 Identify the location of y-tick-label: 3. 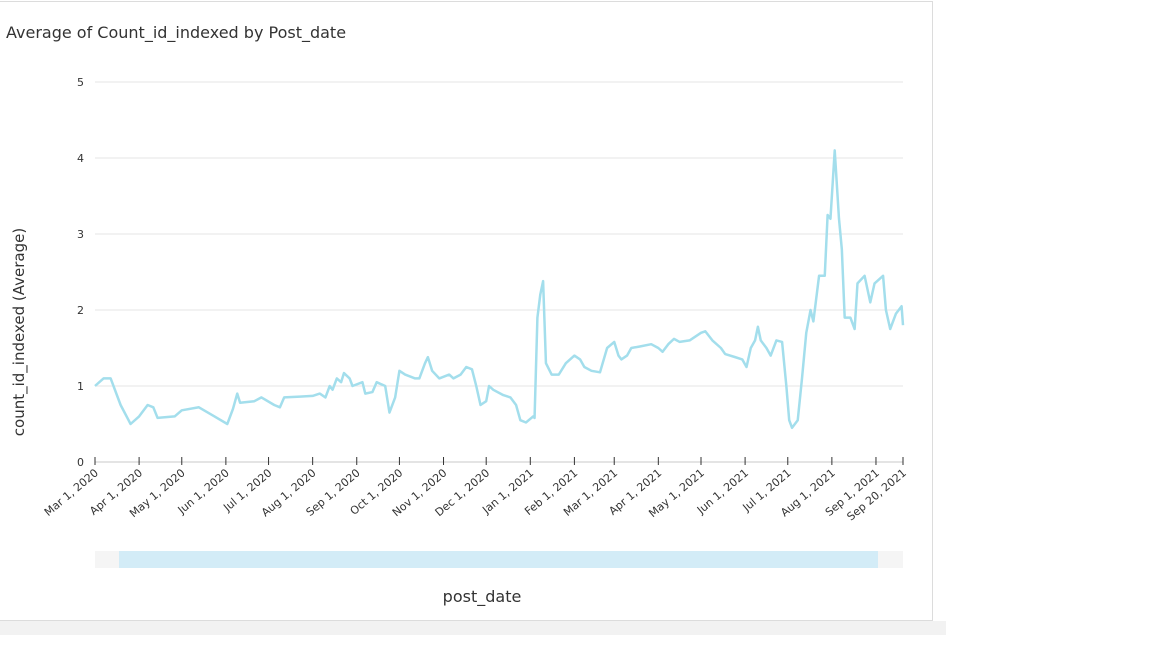
(80, 234).